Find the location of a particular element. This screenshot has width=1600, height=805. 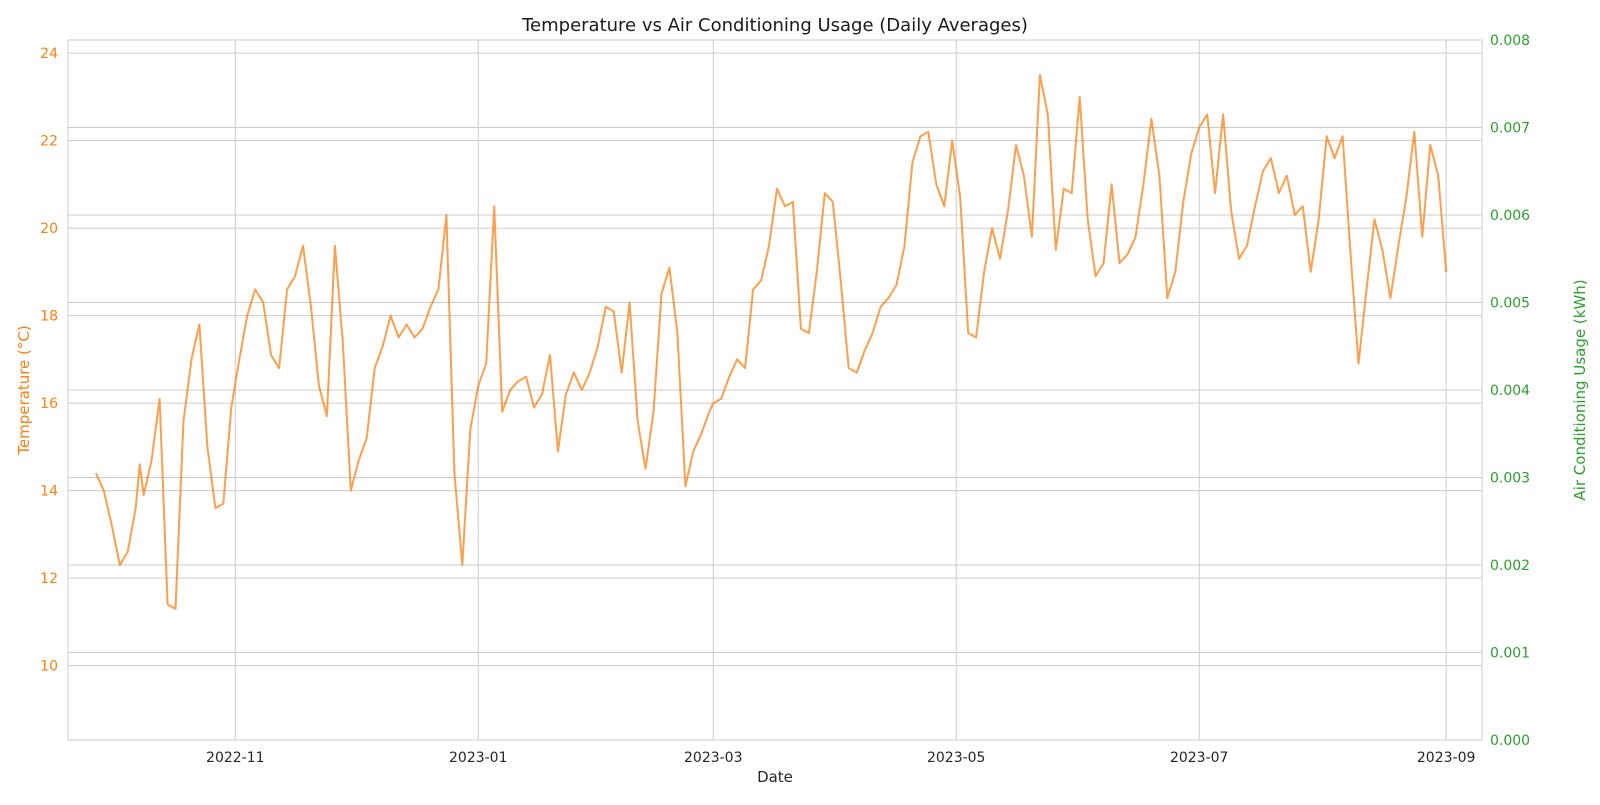

y-right-tick-label: 0.007 is located at coordinates (1510, 129).